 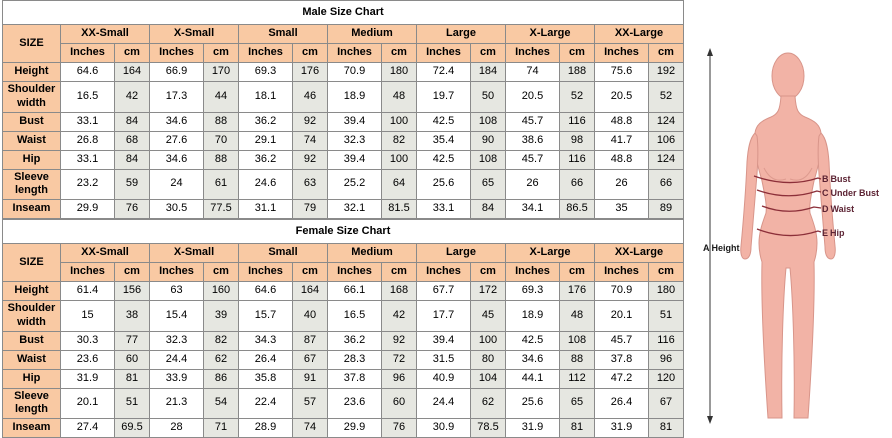 What do you see at coordinates (399, 291) in the screenshot?
I see `value-cell: 168` at bounding box center [399, 291].